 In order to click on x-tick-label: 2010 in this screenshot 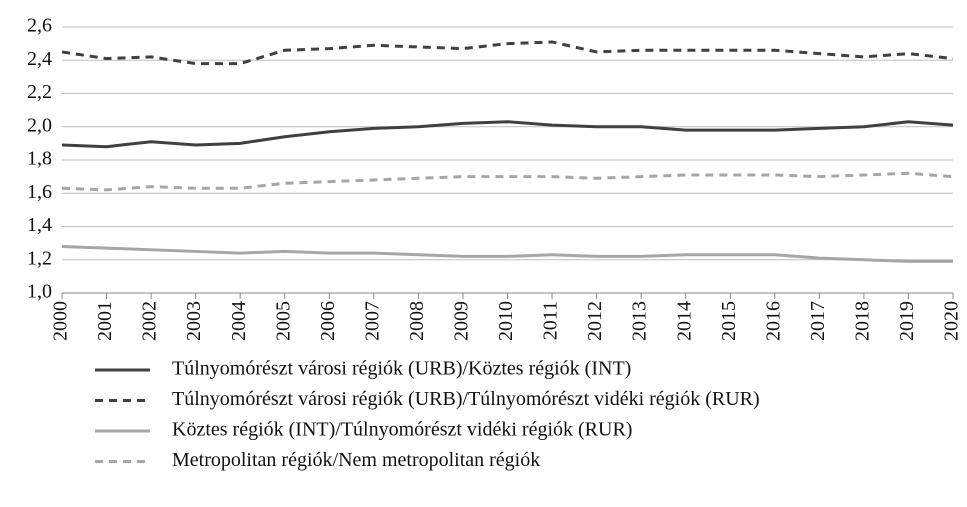, I will do `click(506, 321)`.